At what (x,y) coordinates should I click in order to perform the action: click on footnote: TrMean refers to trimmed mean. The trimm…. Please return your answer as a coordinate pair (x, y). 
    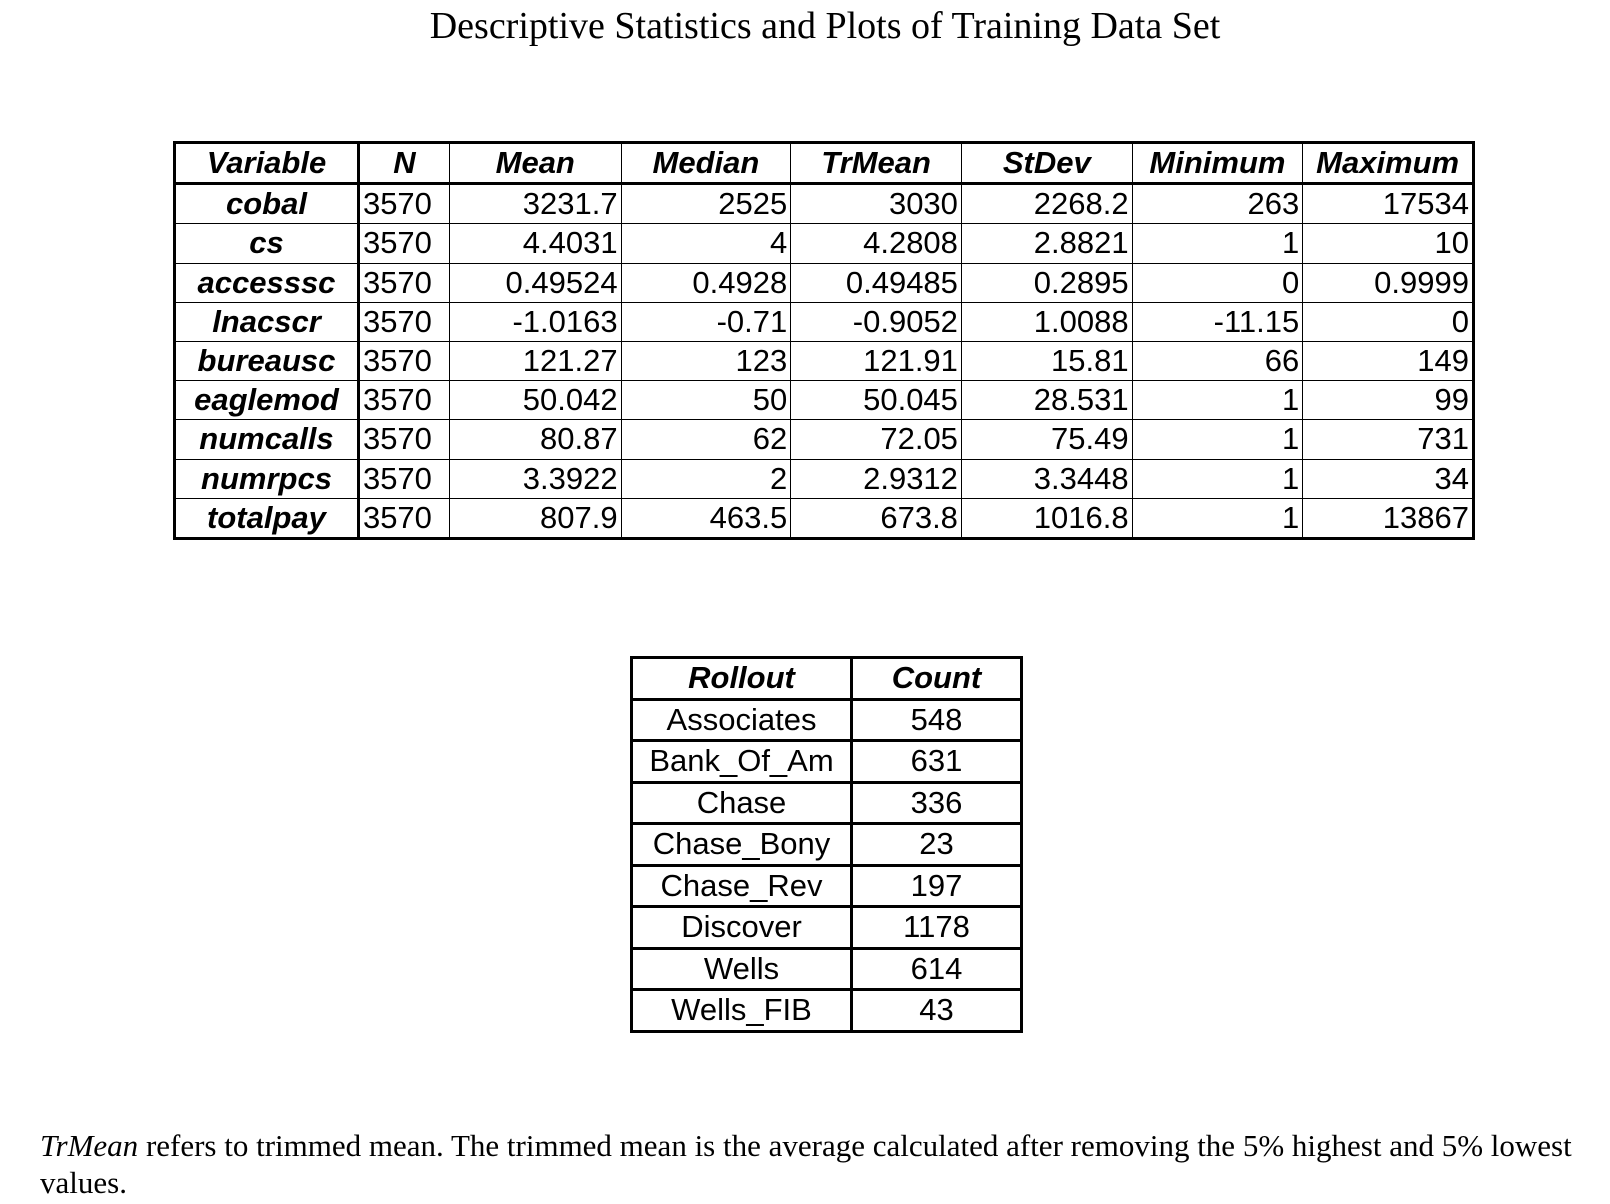
    Looking at the image, I should click on (825, 1164).